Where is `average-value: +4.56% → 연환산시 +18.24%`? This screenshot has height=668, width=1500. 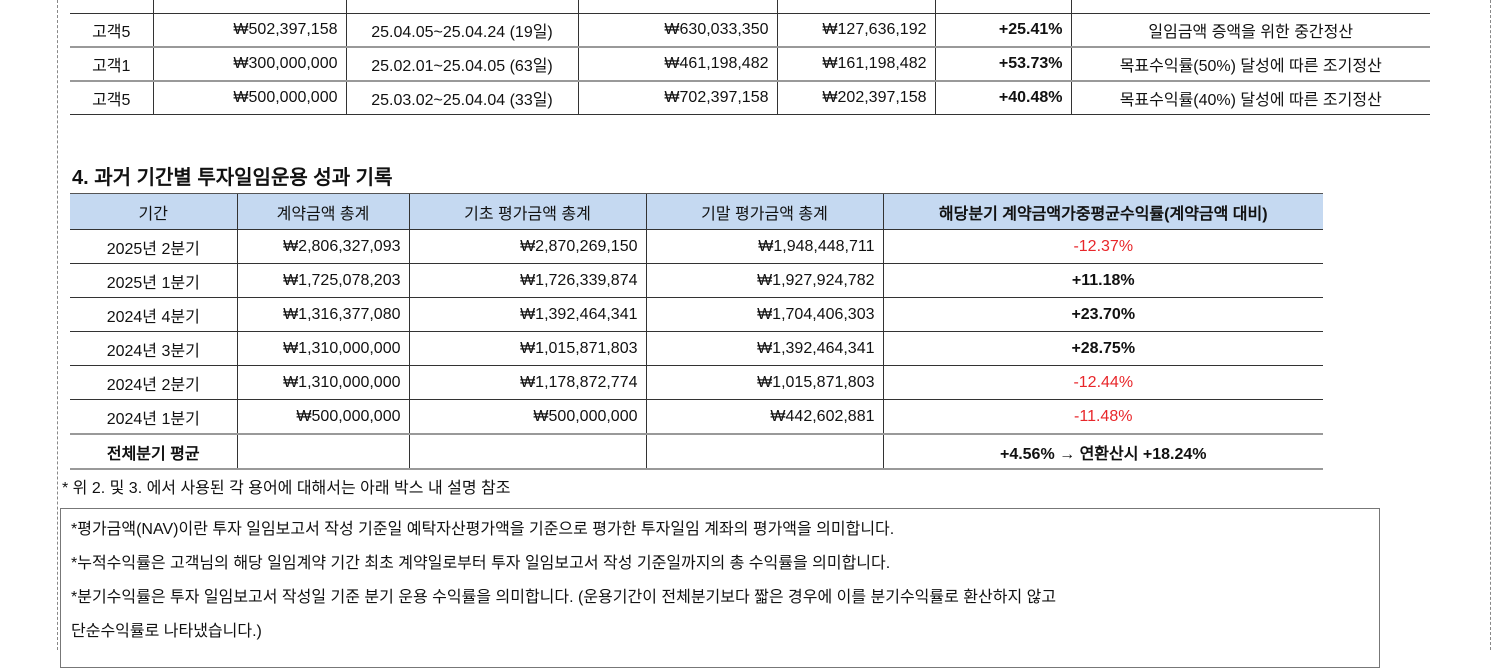 average-value: +4.56% → 연환산시 +18.24% is located at coordinates (1102, 451).